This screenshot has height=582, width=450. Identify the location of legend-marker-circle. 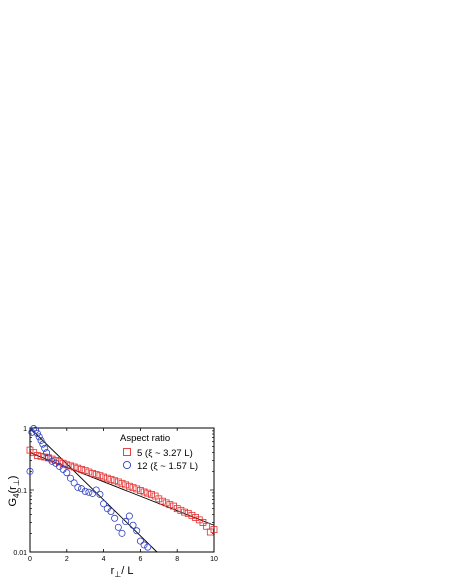
(127, 465).